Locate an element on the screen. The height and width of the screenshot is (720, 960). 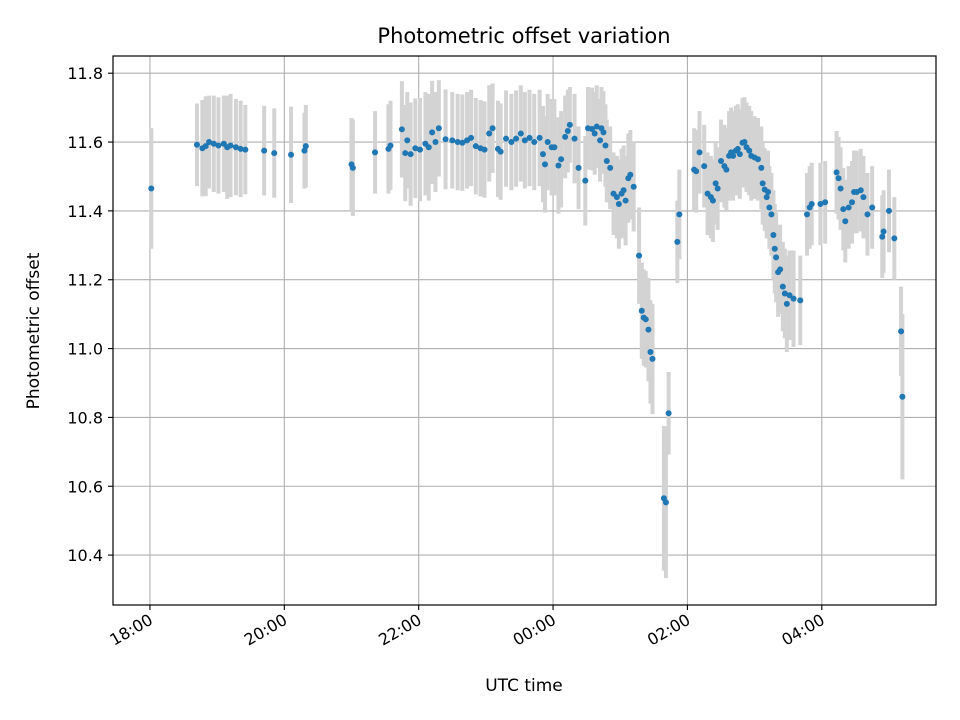
y-tick-label: 11.8 is located at coordinates (85, 73).